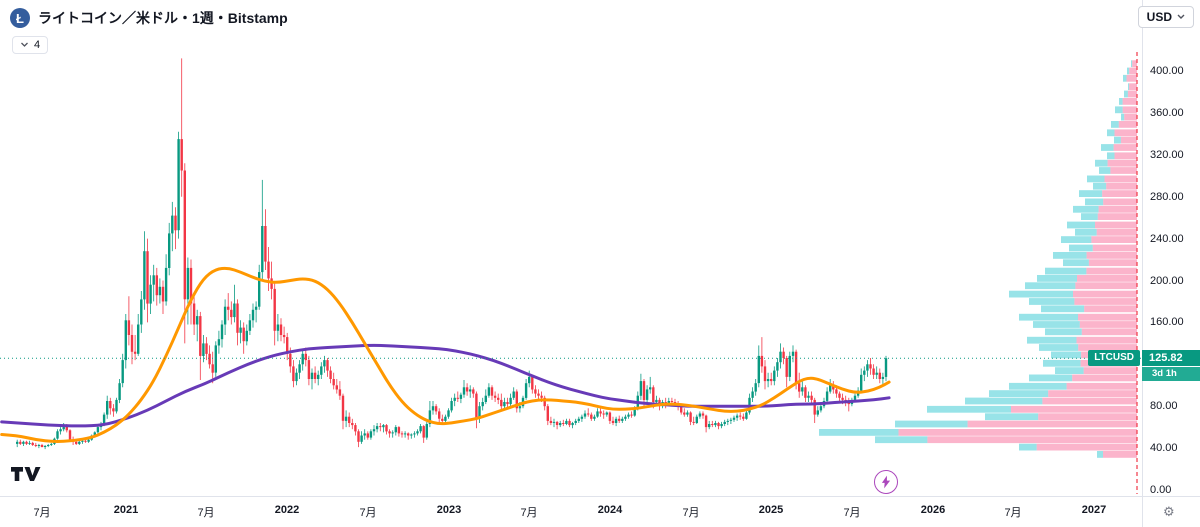  I want to click on time-axis-label: 2025, so click(771, 510).